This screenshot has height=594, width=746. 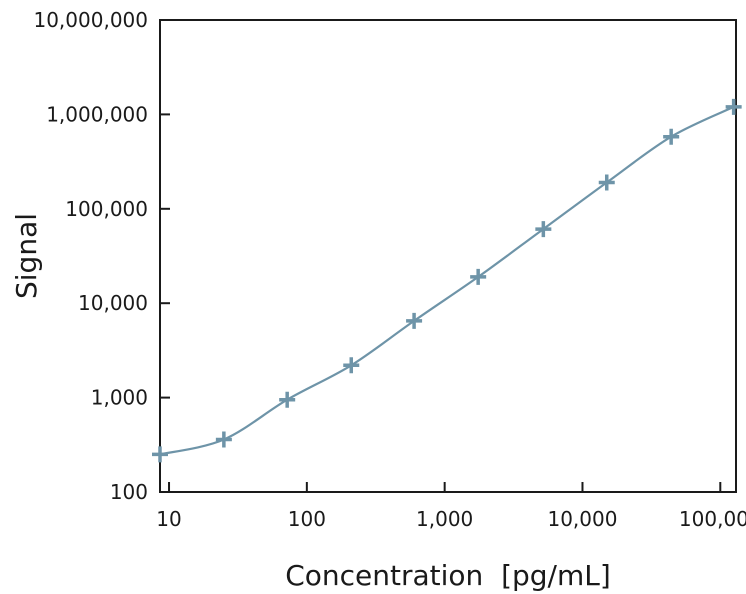 What do you see at coordinates (448, 575) in the screenshot?
I see `x-axis-title: Concentration [pg/mL]` at bounding box center [448, 575].